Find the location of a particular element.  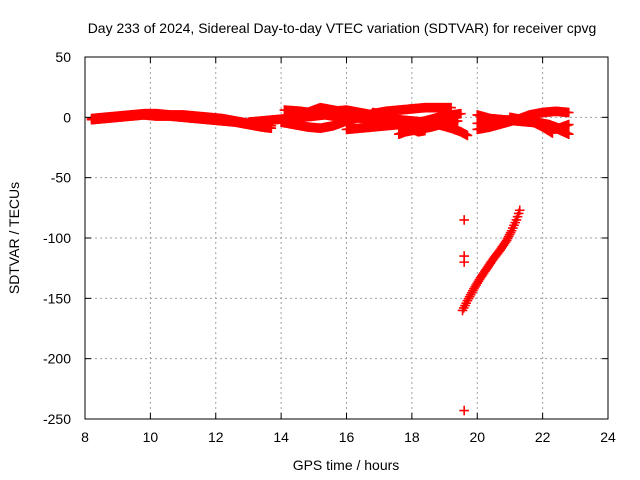

series-sat-h is located at coordinates (403, 121).